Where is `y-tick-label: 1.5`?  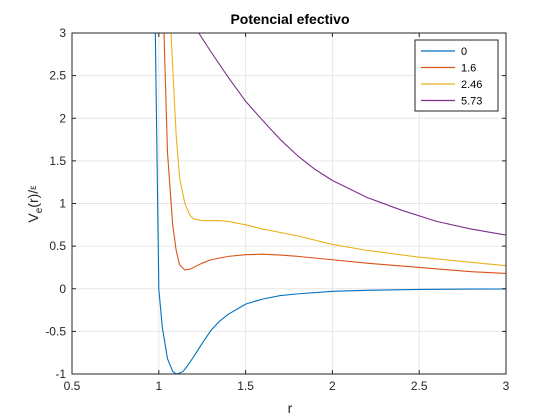
y-tick-label: 1.5 is located at coordinates (57, 161).